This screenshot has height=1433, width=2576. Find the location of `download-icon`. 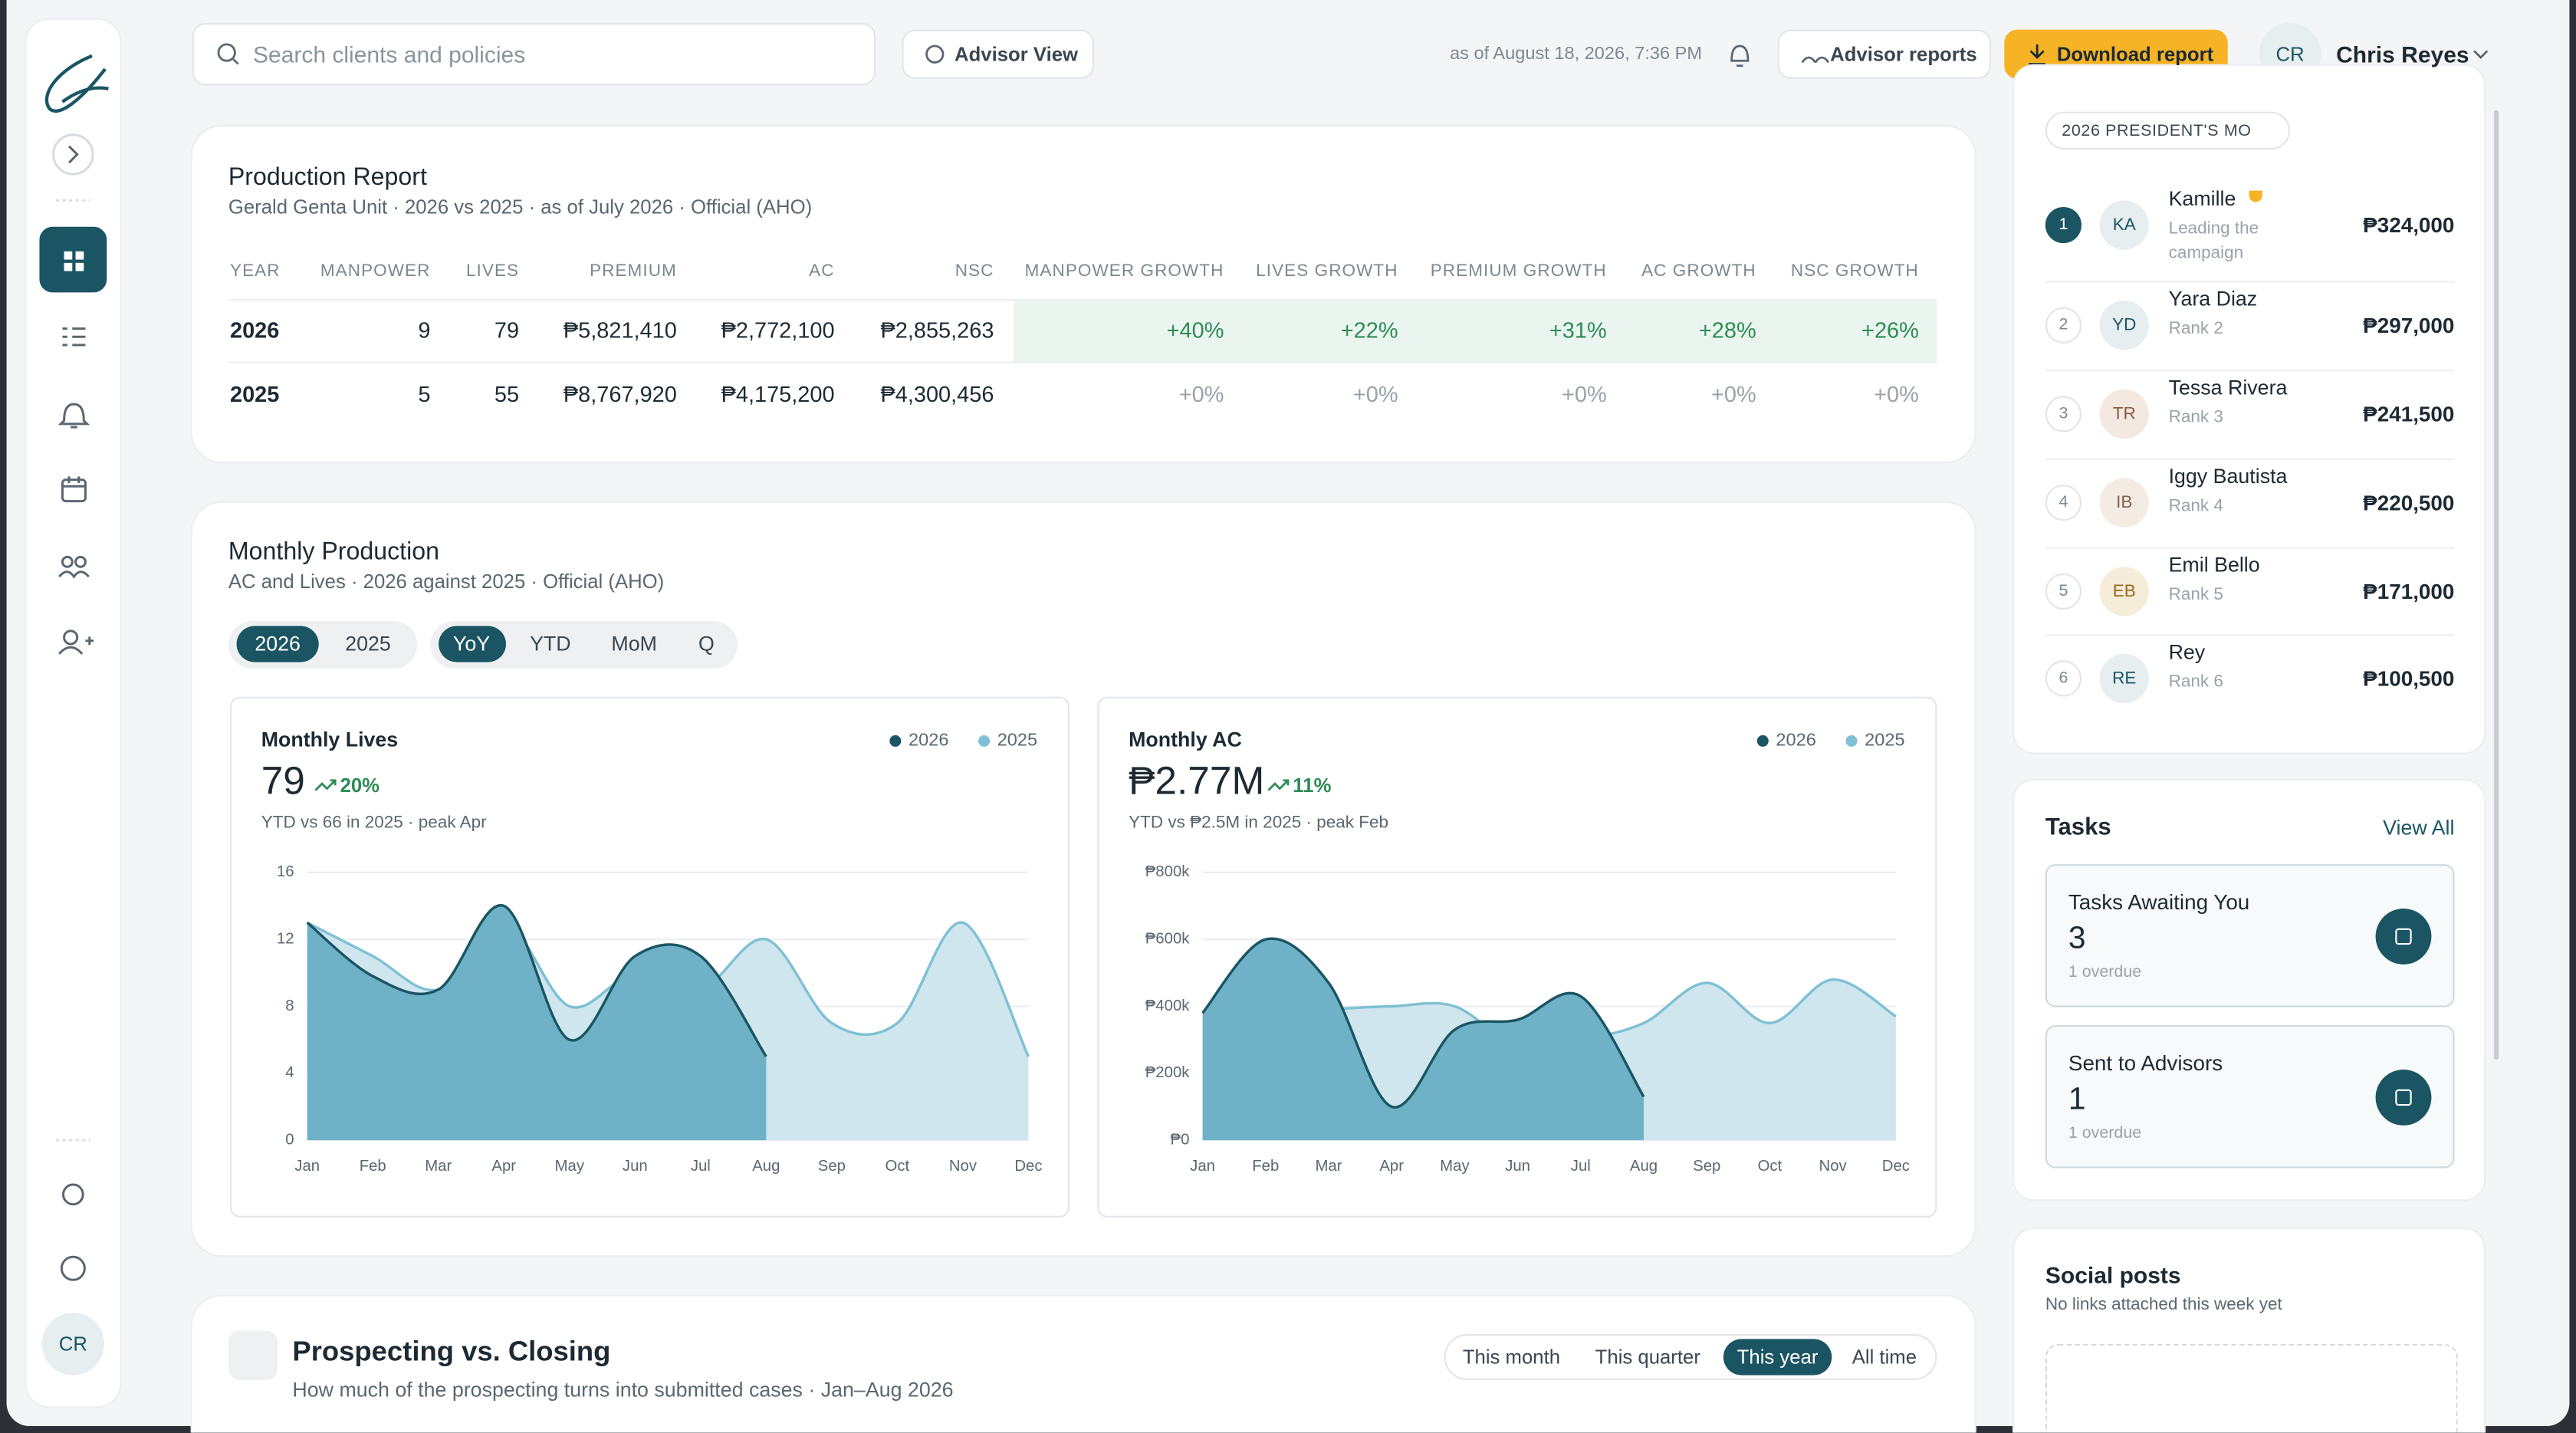

download-icon is located at coordinates (2037, 54).